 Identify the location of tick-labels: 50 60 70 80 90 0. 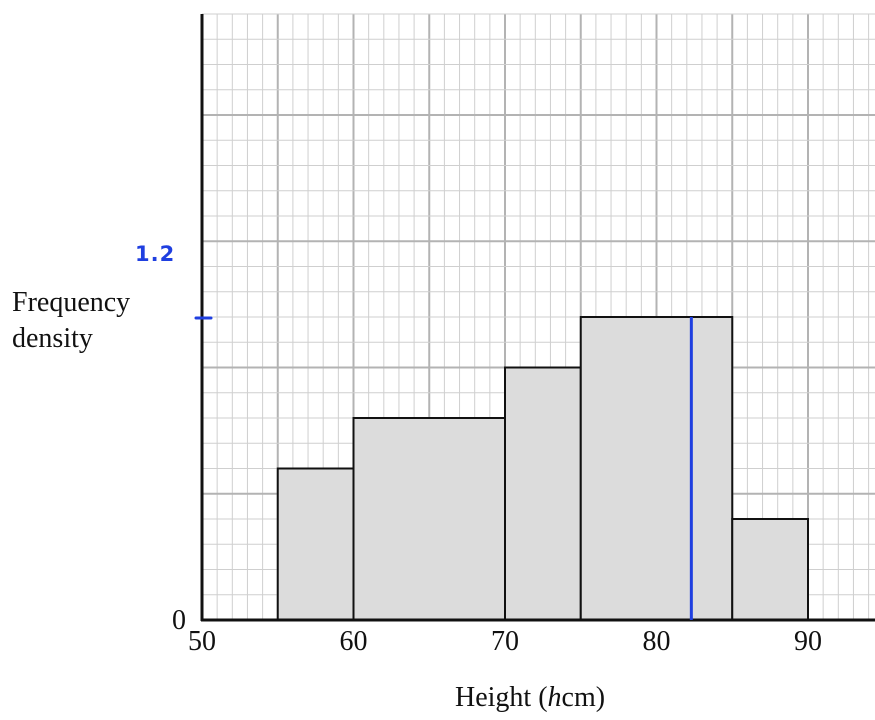
(497, 631).